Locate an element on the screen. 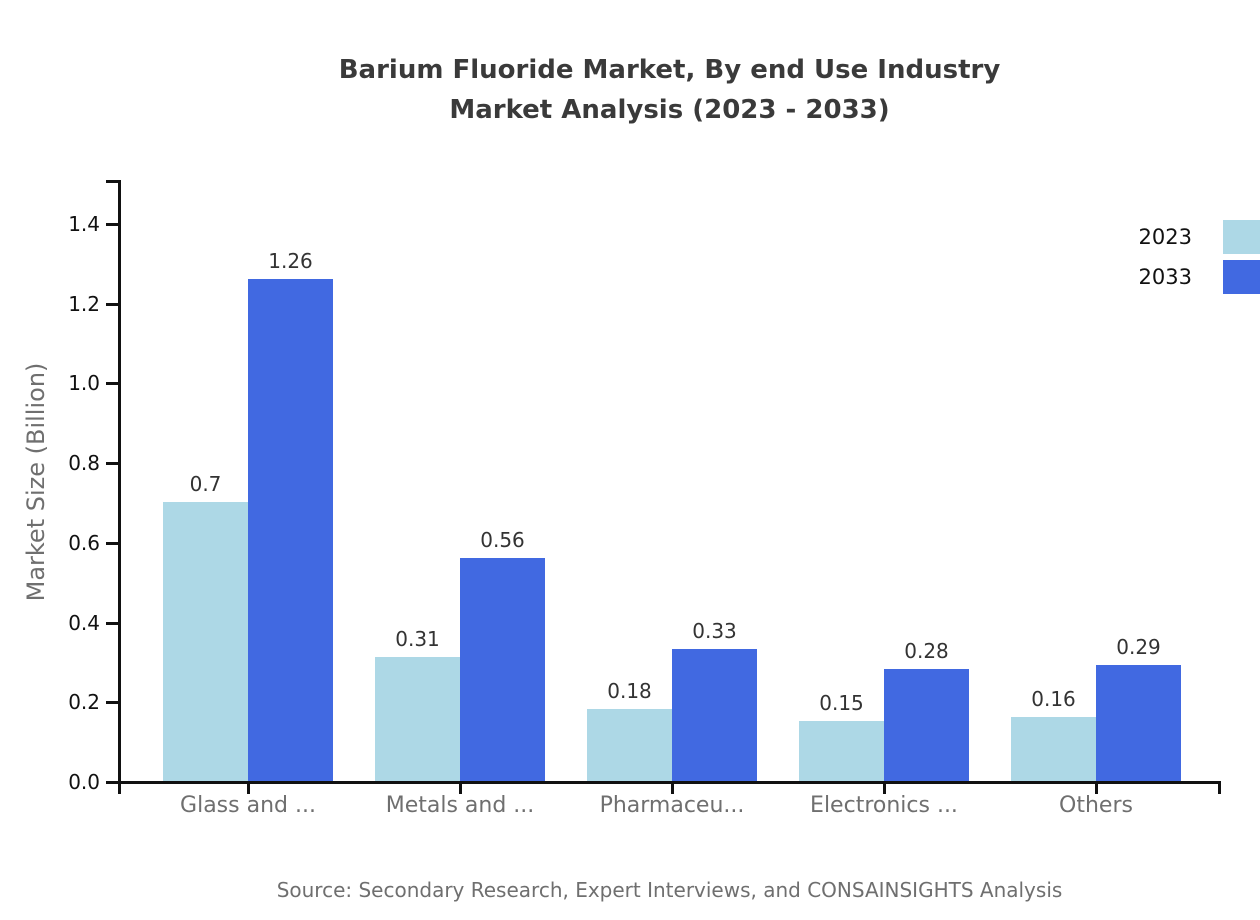 The width and height of the screenshot is (1260, 920). bar-value-label: 0.56 is located at coordinates (502, 539).